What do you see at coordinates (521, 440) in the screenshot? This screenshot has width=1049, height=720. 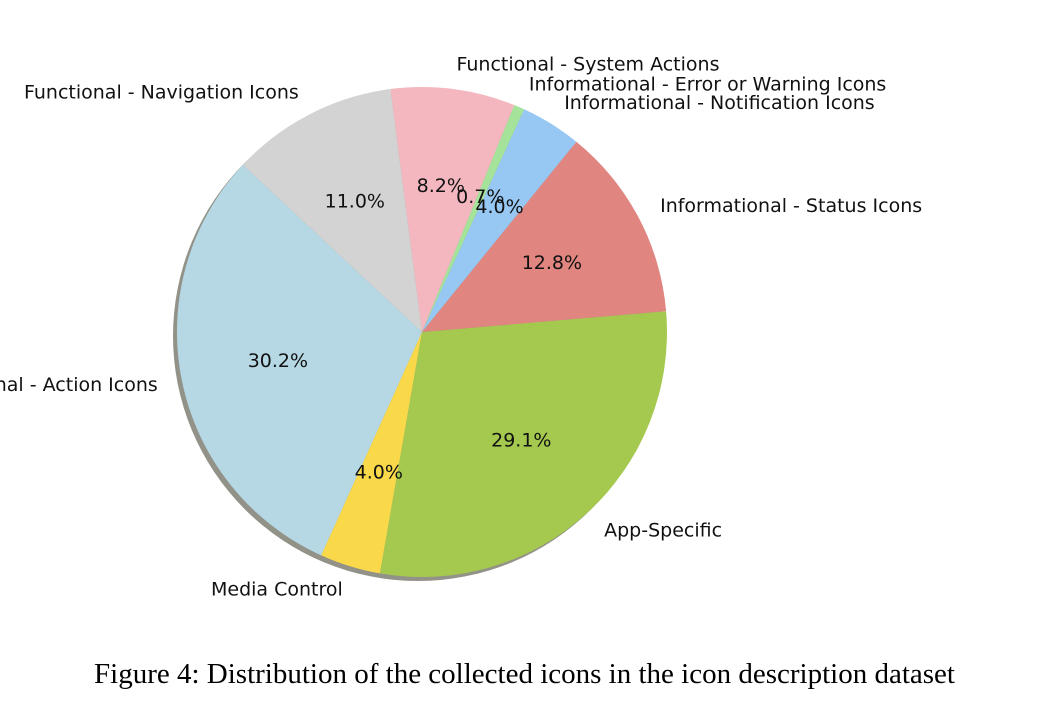 I see `pct-label-app-specific: 29.1%` at bounding box center [521, 440].